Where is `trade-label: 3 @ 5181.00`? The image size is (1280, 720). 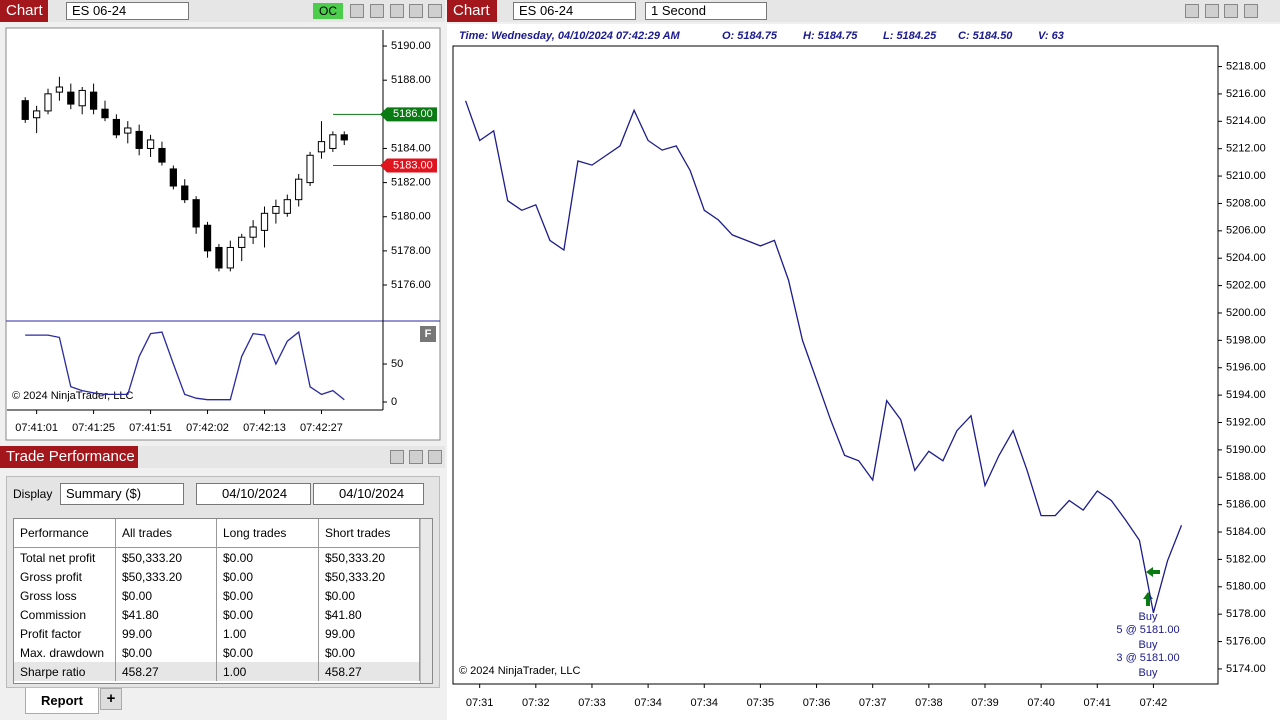
trade-label: 3 @ 5181.00 is located at coordinates (1147, 658).